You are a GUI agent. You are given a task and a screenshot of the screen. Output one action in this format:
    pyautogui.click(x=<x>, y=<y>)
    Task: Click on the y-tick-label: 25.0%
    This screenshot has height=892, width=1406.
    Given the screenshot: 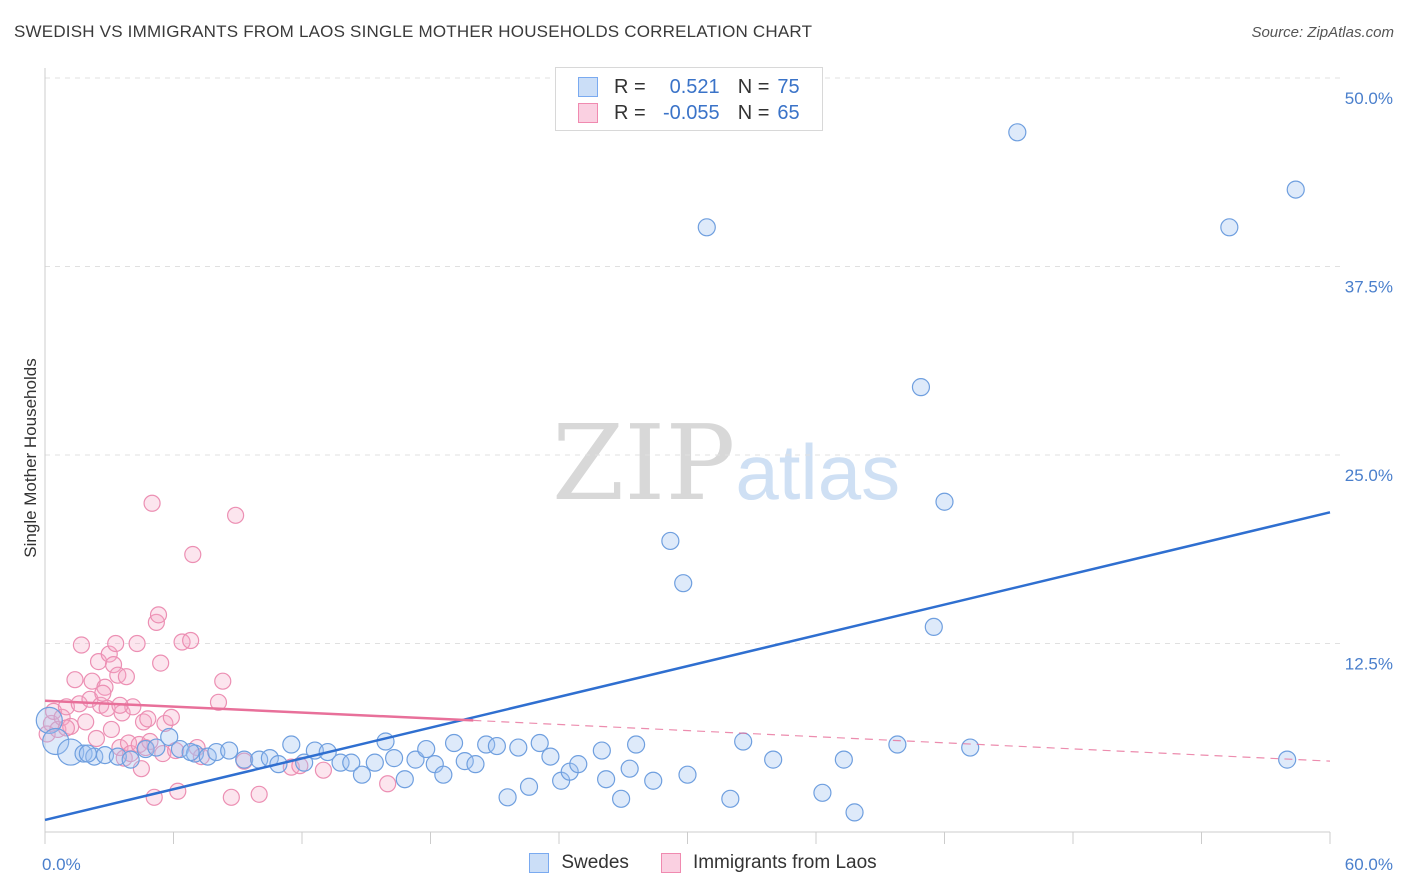 What is the action you would take?
    pyautogui.click(x=1369, y=475)
    